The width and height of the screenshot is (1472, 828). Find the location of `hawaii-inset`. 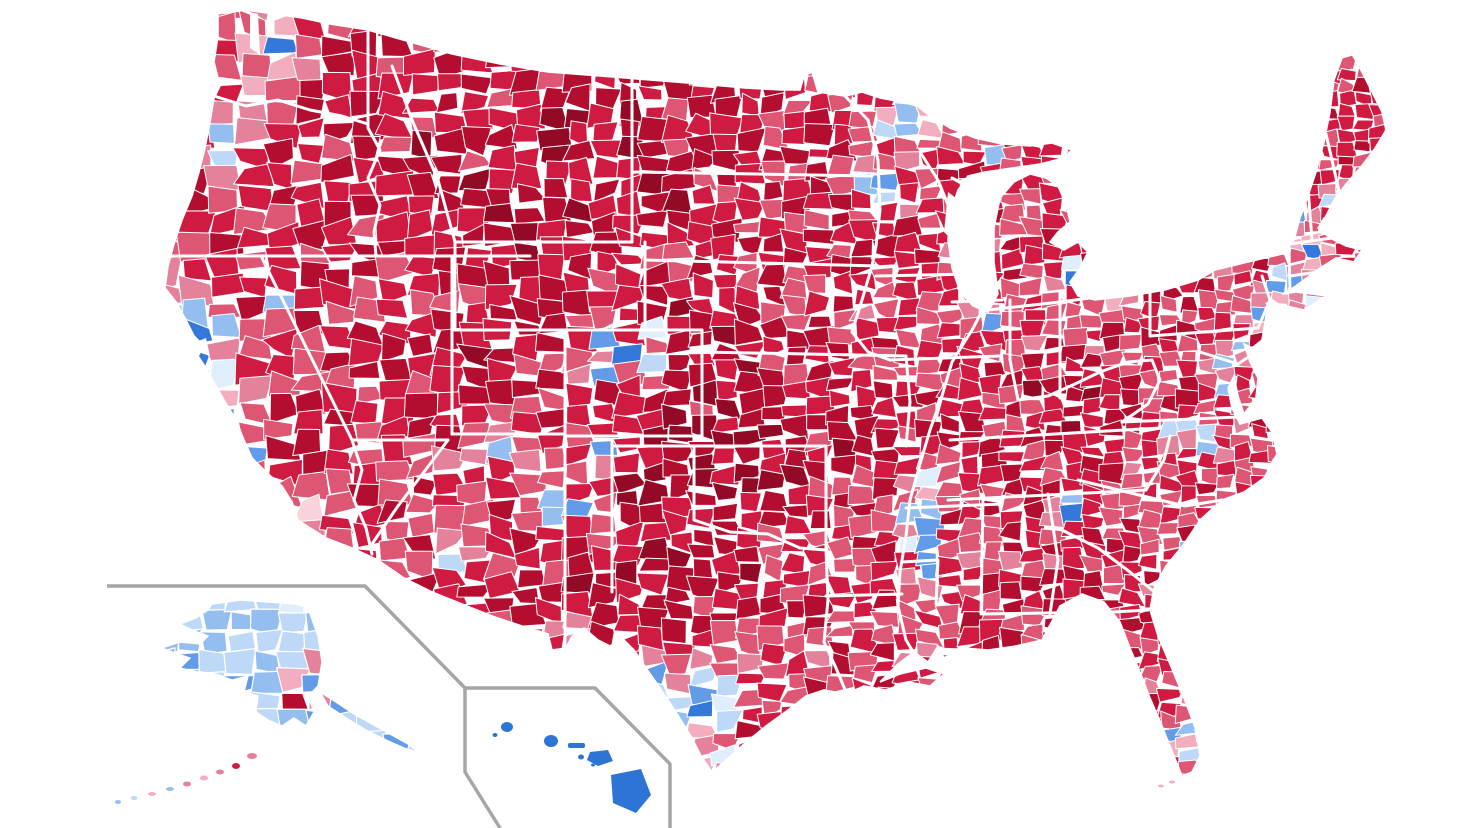

hawaii-inset is located at coordinates (571, 767).